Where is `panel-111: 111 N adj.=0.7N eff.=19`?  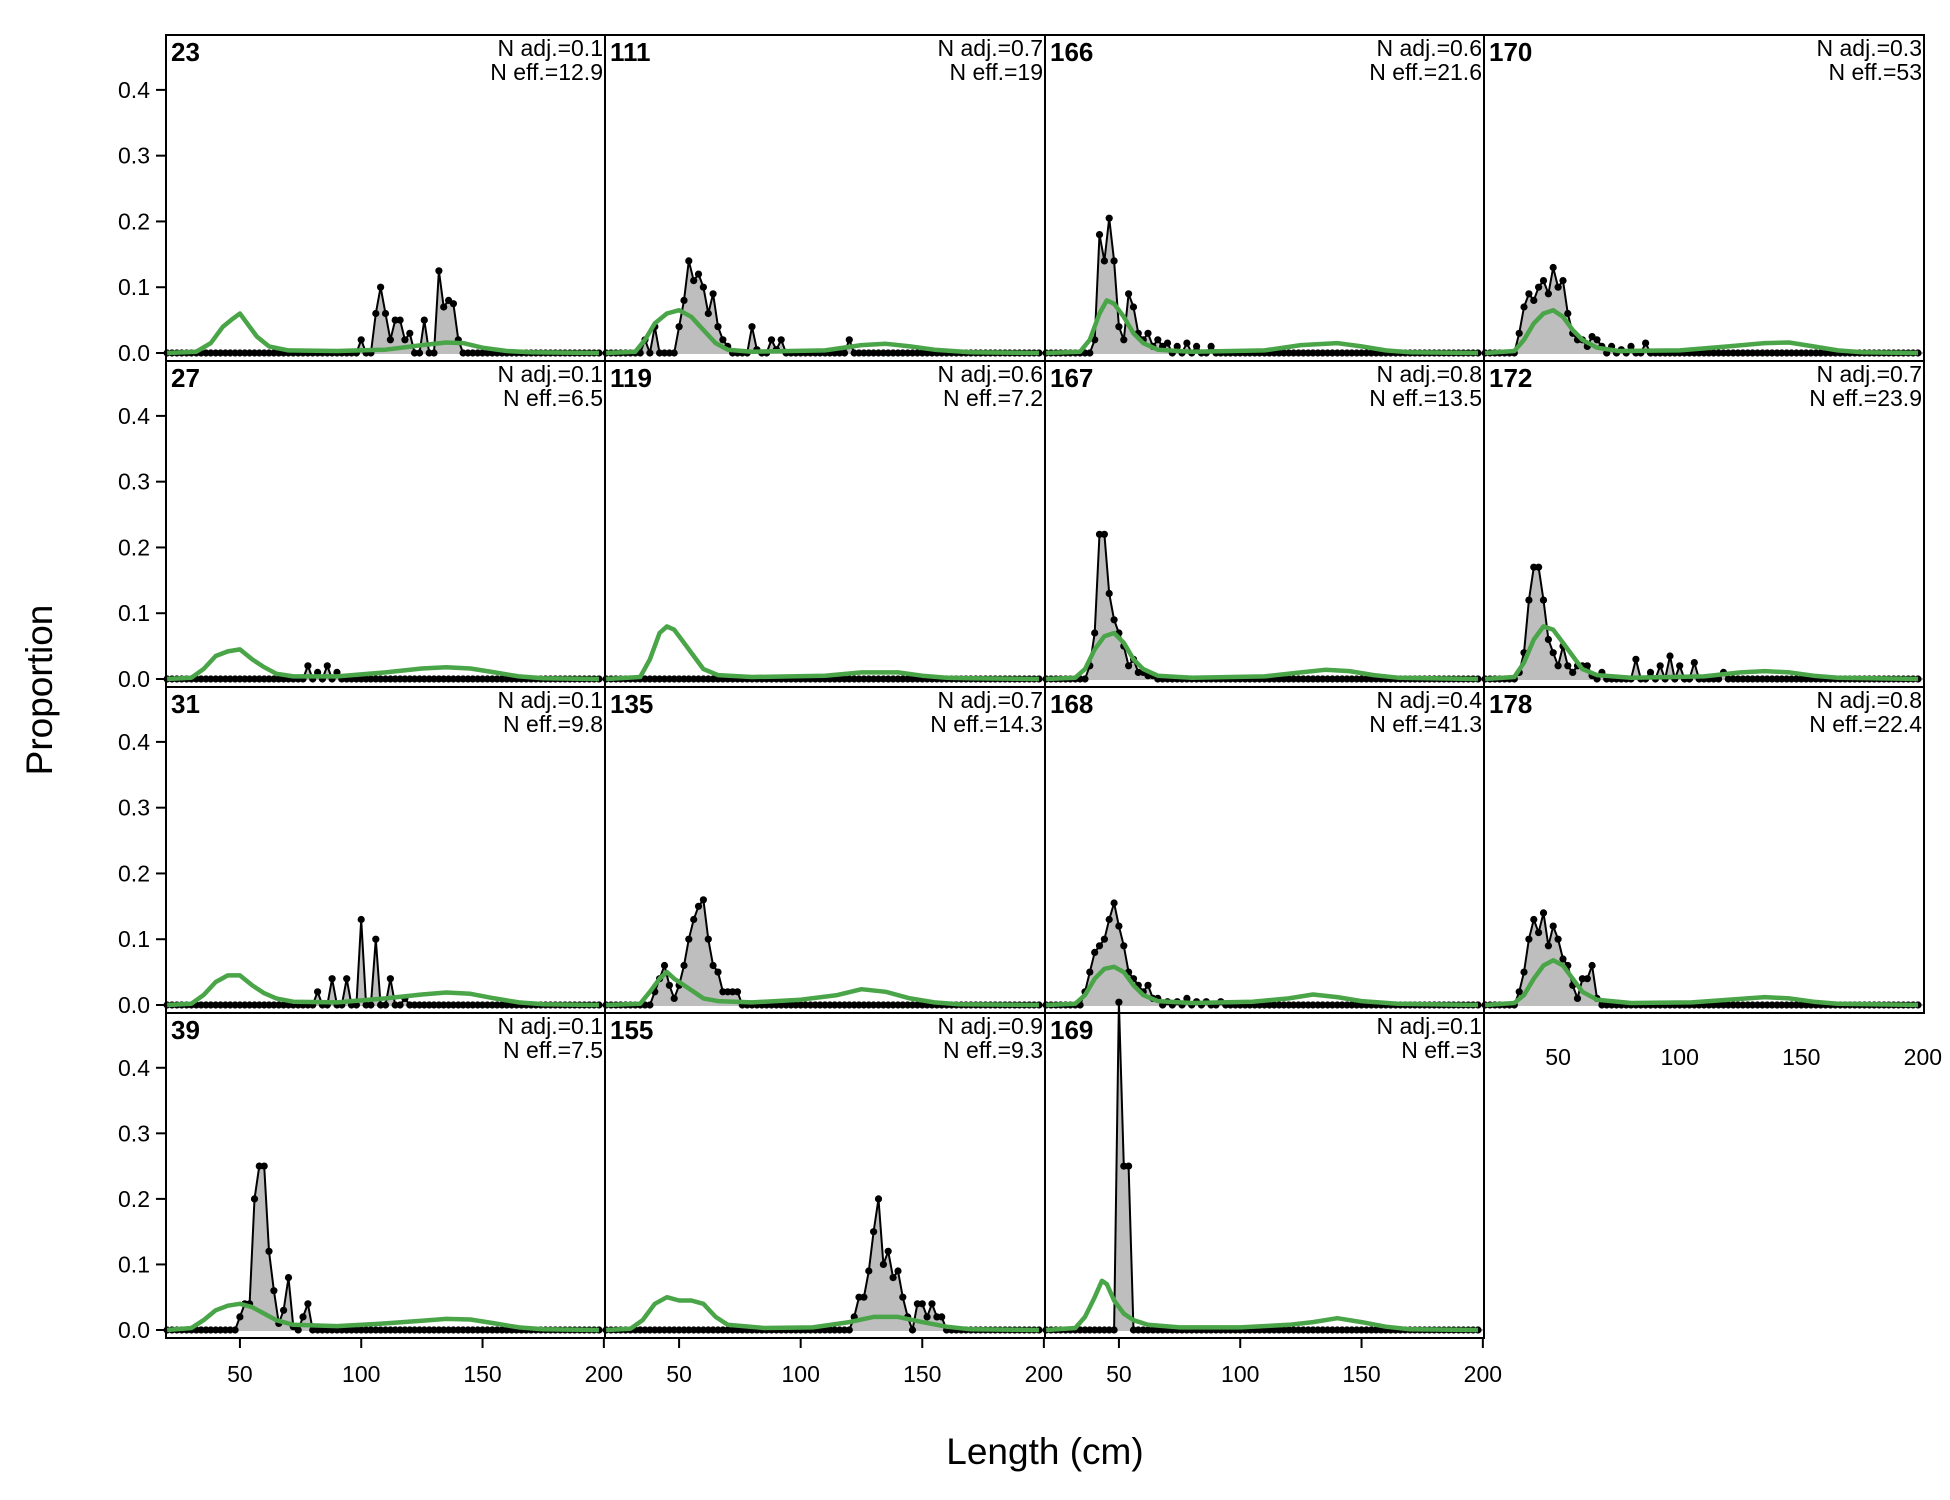 panel-111: 111 N adj.=0.7N eff.=19 is located at coordinates (824, 198).